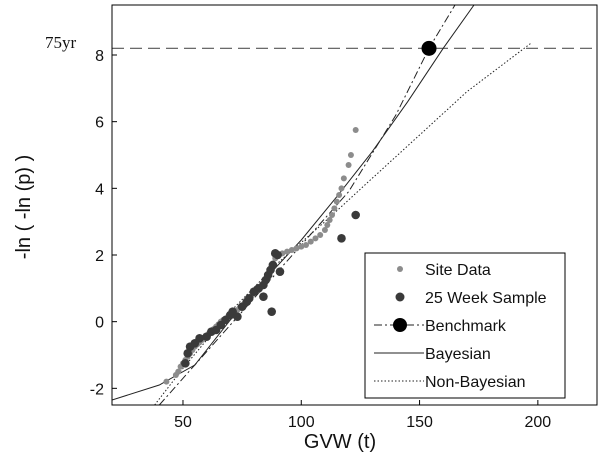  What do you see at coordinates (419, 422) in the screenshot?
I see `x-tick-label: 150` at bounding box center [419, 422].